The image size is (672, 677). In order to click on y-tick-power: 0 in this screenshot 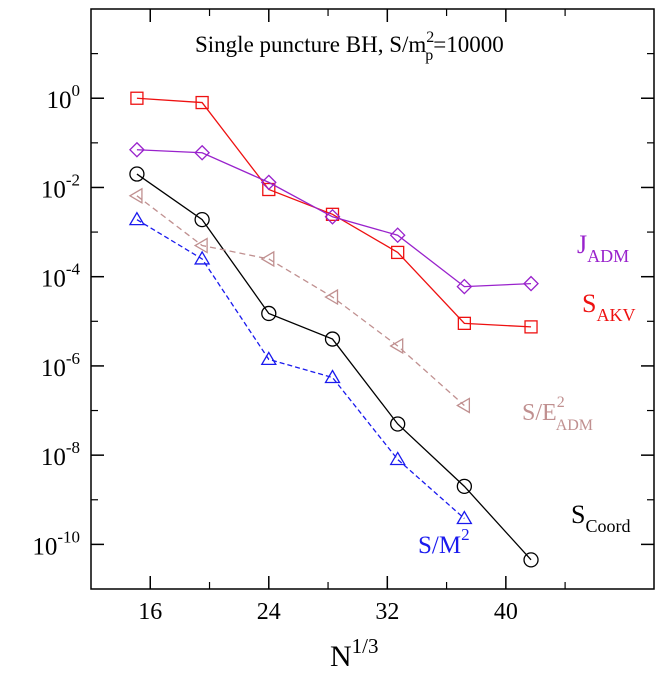, I will do `click(76, 90)`.